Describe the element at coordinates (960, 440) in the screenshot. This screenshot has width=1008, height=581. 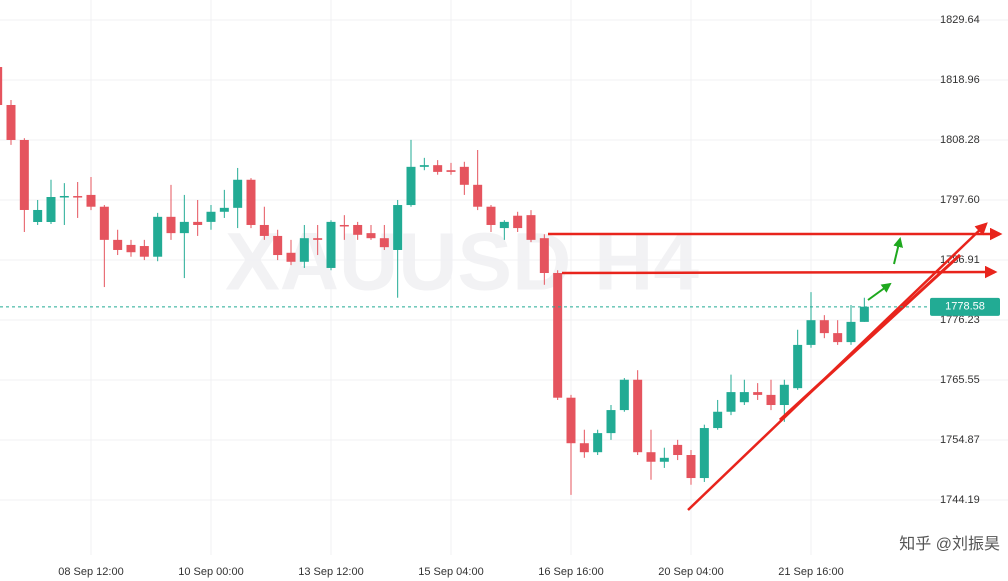
I see `y-tick-label: 1754.87` at that location.